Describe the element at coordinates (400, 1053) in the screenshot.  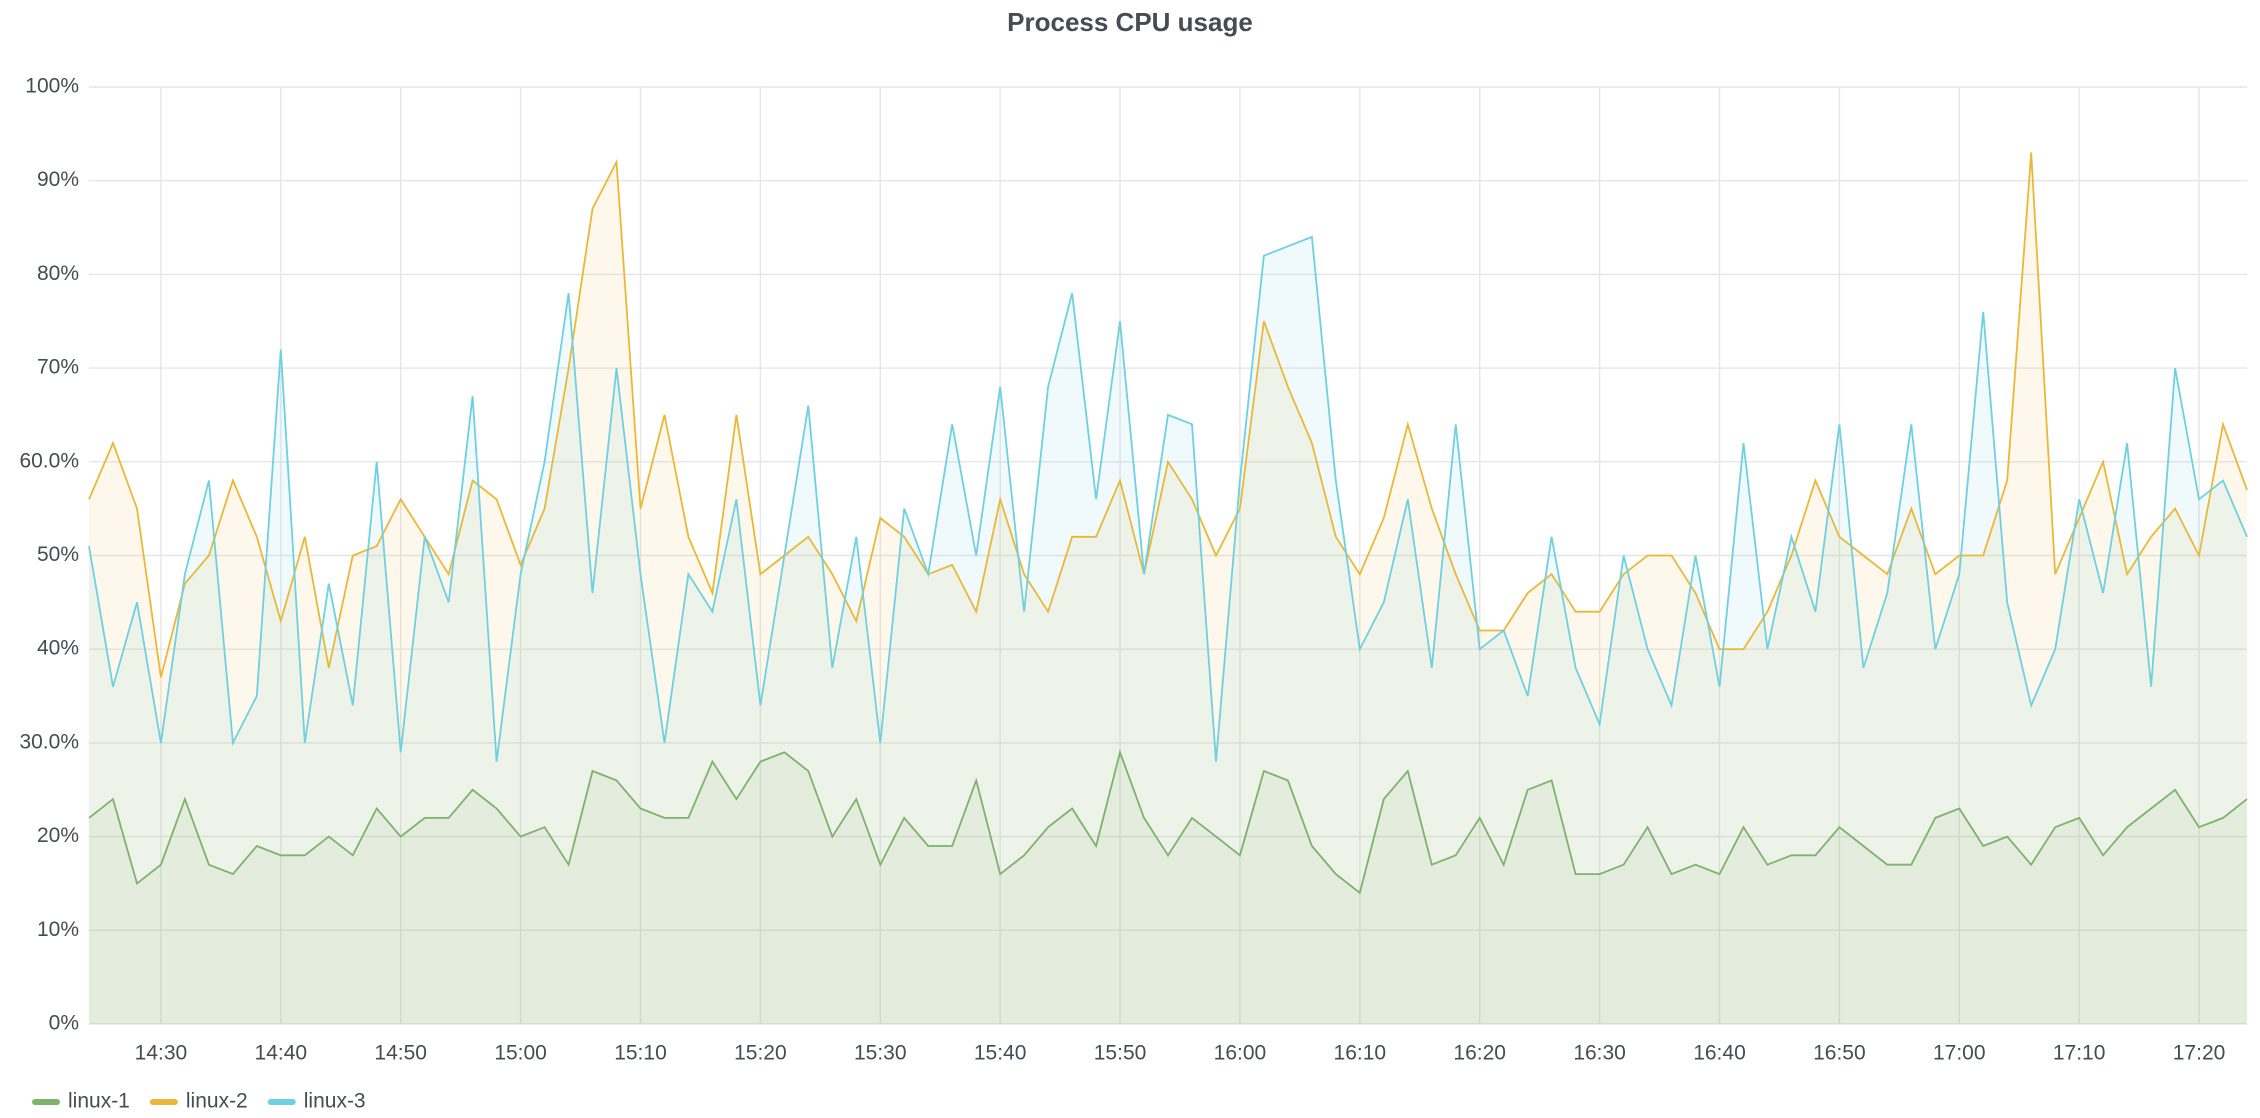
I see `x-tick-label: 14:50` at that location.